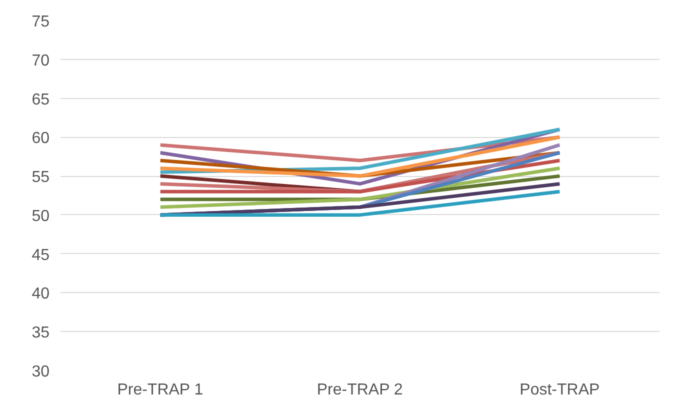  What do you see at coordinates (41, 216) in the screenshot?
I see `y-tick-label: 50` at bounding box center [41, 216].